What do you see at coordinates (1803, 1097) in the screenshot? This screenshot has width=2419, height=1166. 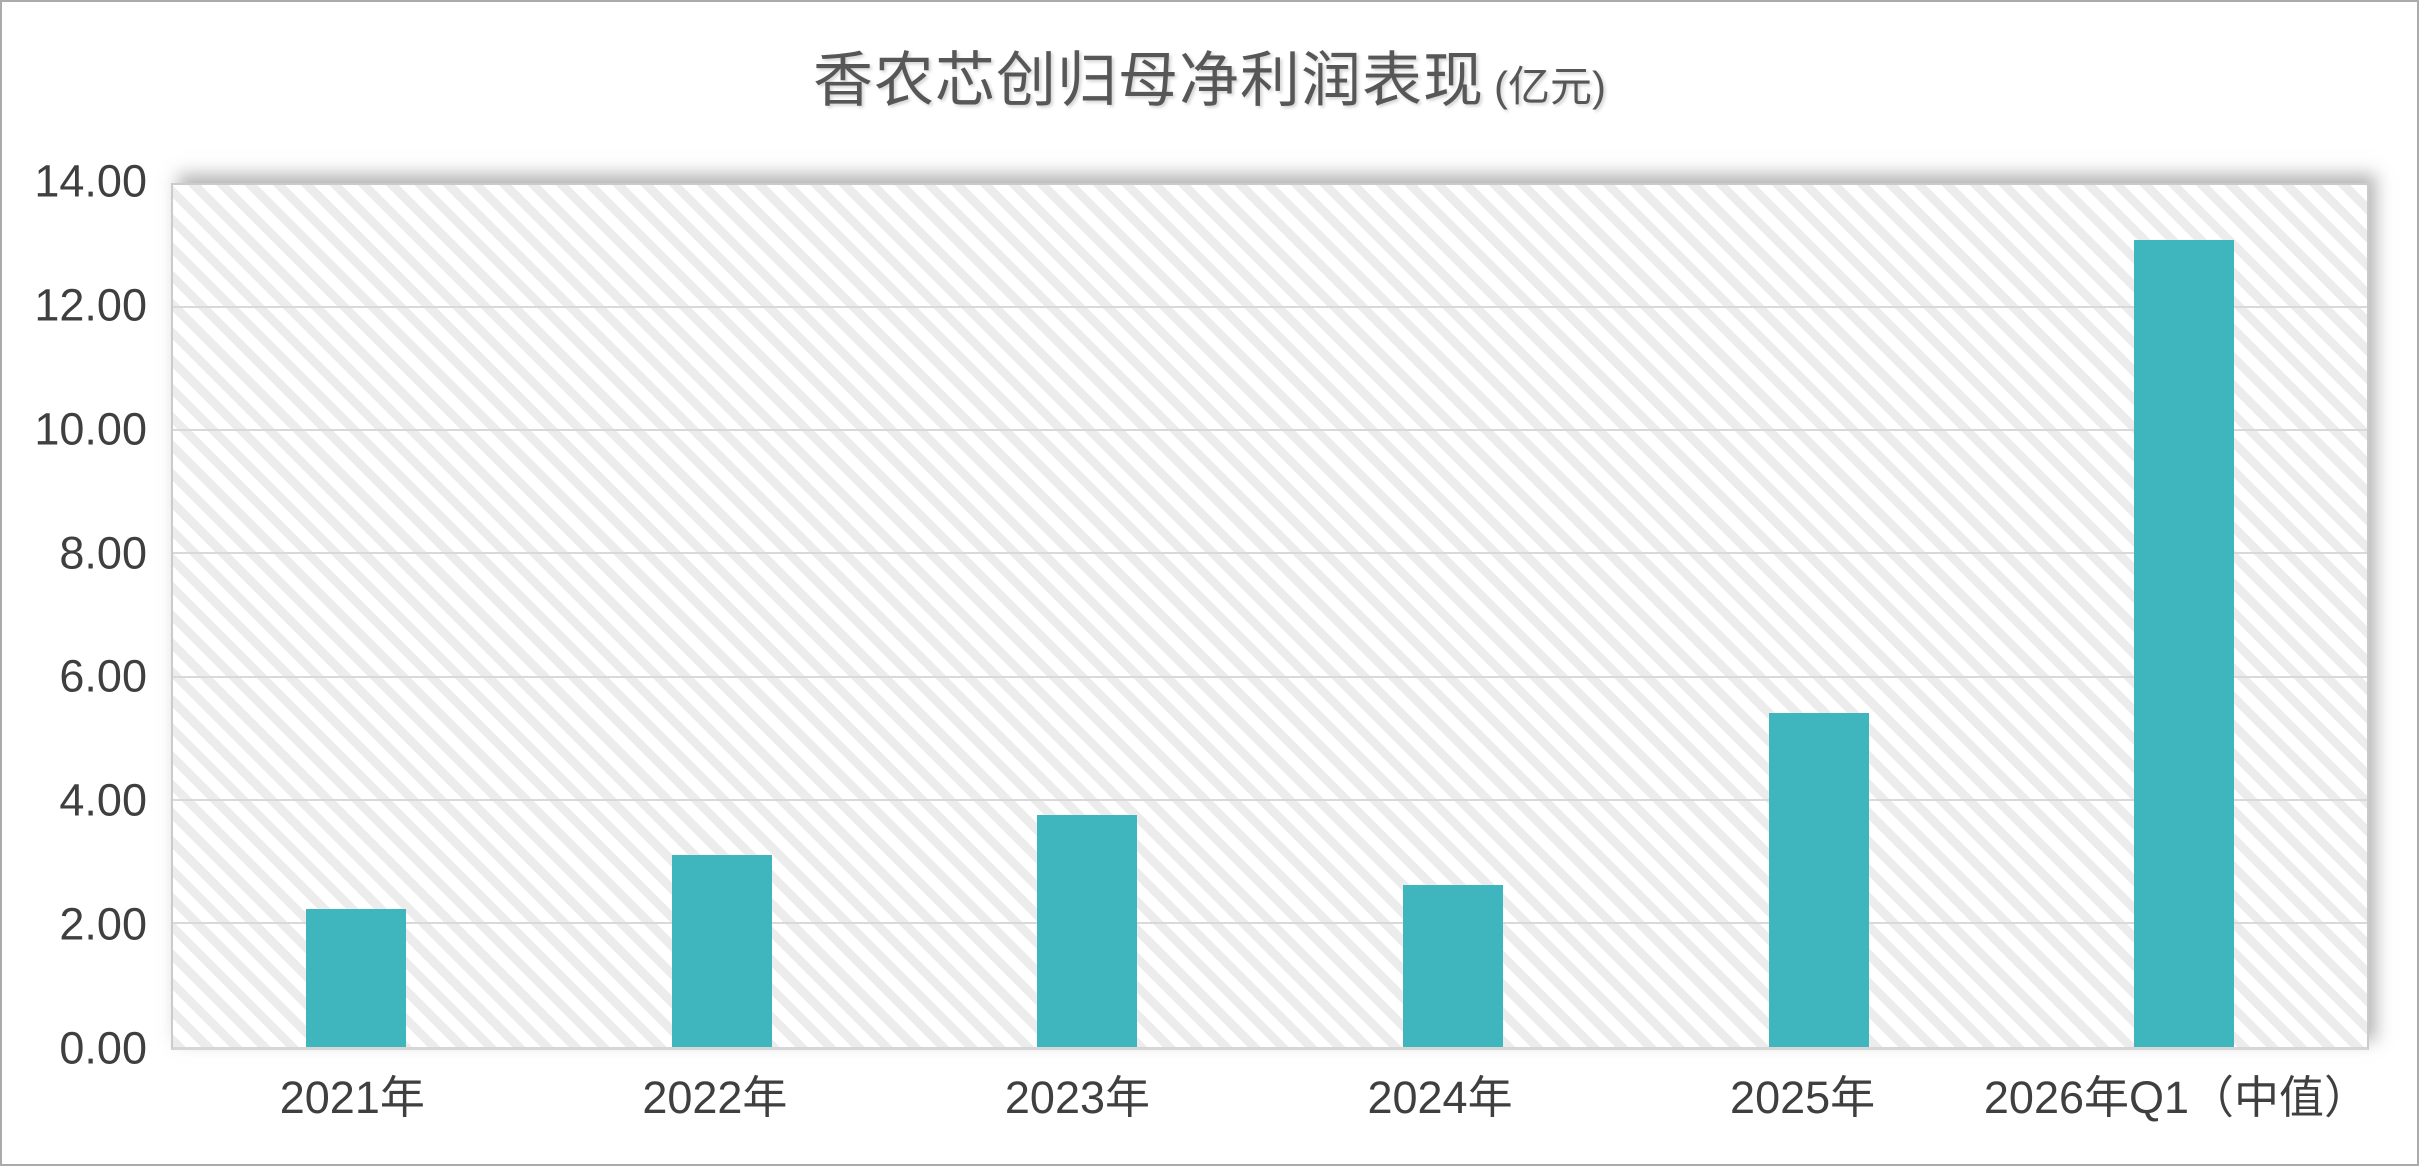 I see `x-axis-label: 2025年` at bounding box center [1803, 1097].